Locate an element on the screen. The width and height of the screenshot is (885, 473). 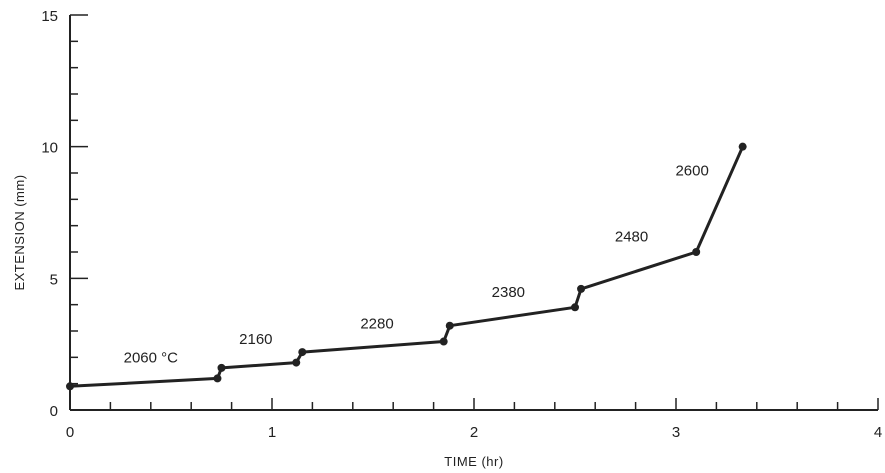
temperature-annotation: 2380 is located at coordinates (508, 292).